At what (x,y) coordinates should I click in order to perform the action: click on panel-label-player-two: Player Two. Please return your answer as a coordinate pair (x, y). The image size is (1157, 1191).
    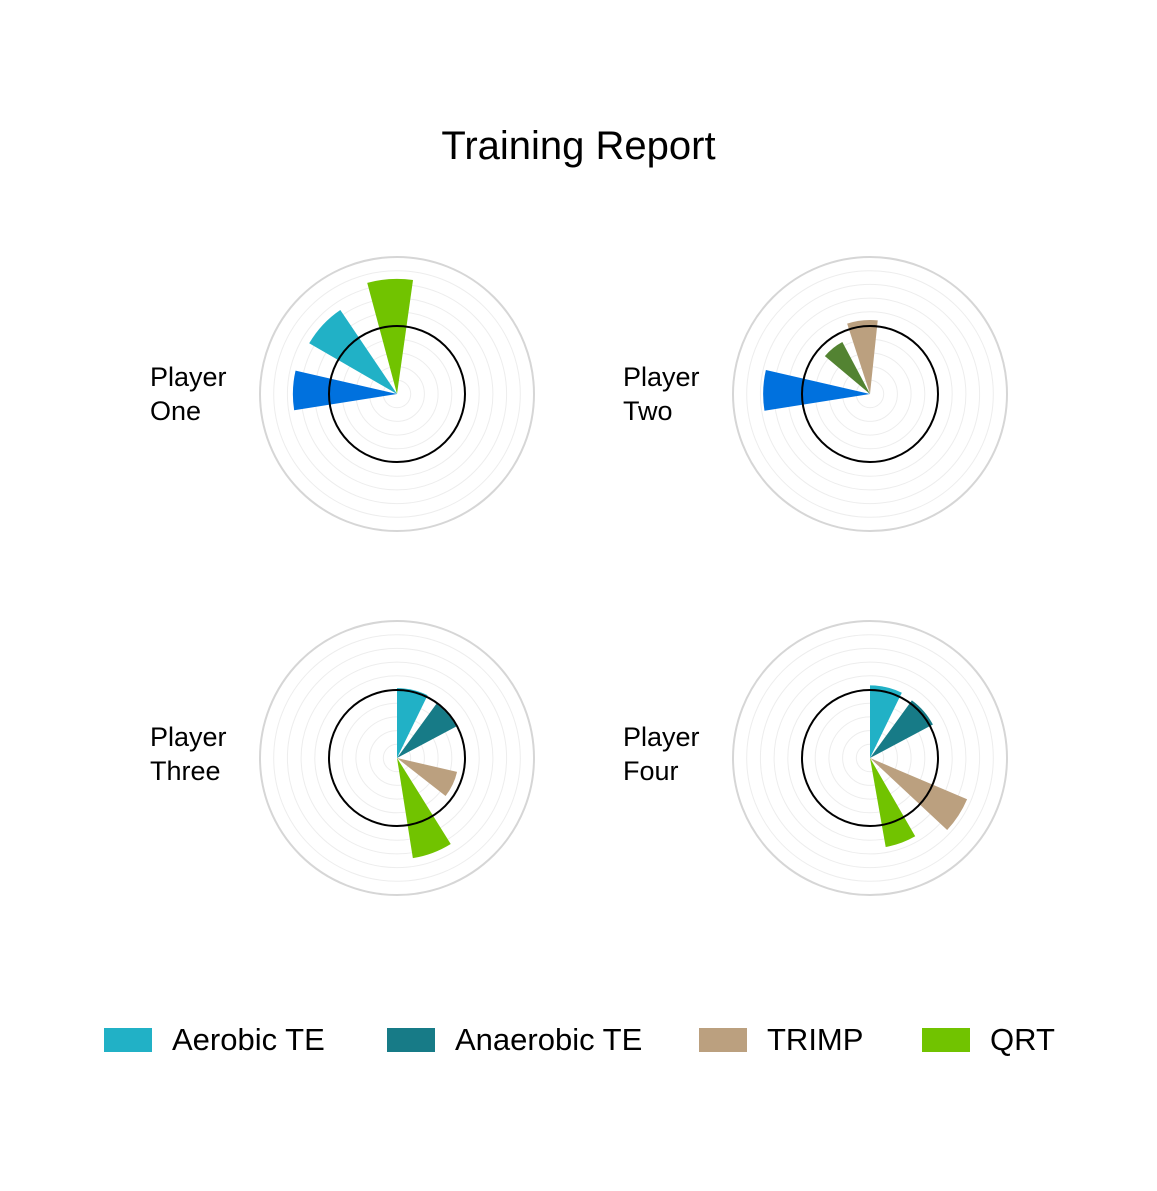
    Looking at the image, I should click on (661, 394).